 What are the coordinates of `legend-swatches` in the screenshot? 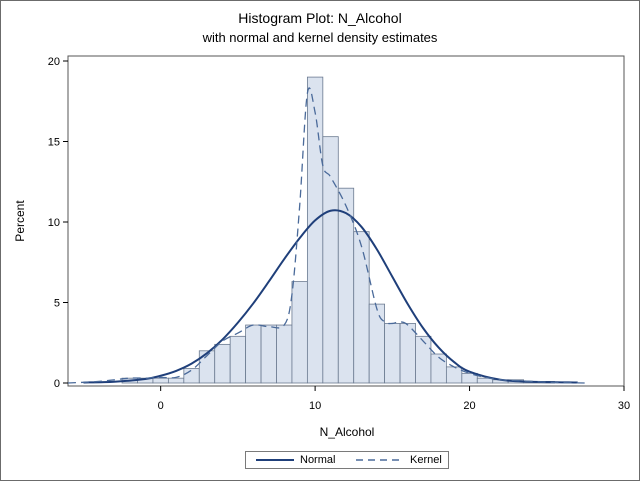 It's located at (330, 460).